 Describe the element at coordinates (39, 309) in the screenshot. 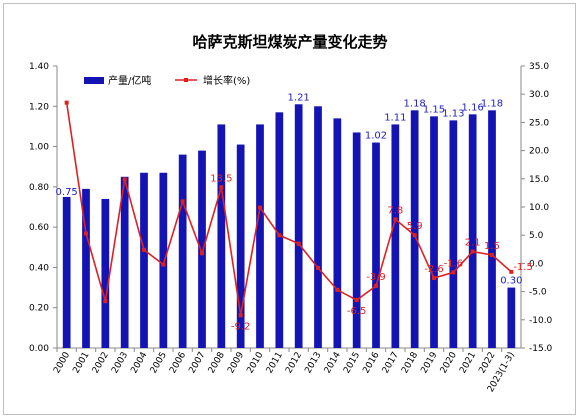

I see `y-left-tick-label: 0.20` at that location.